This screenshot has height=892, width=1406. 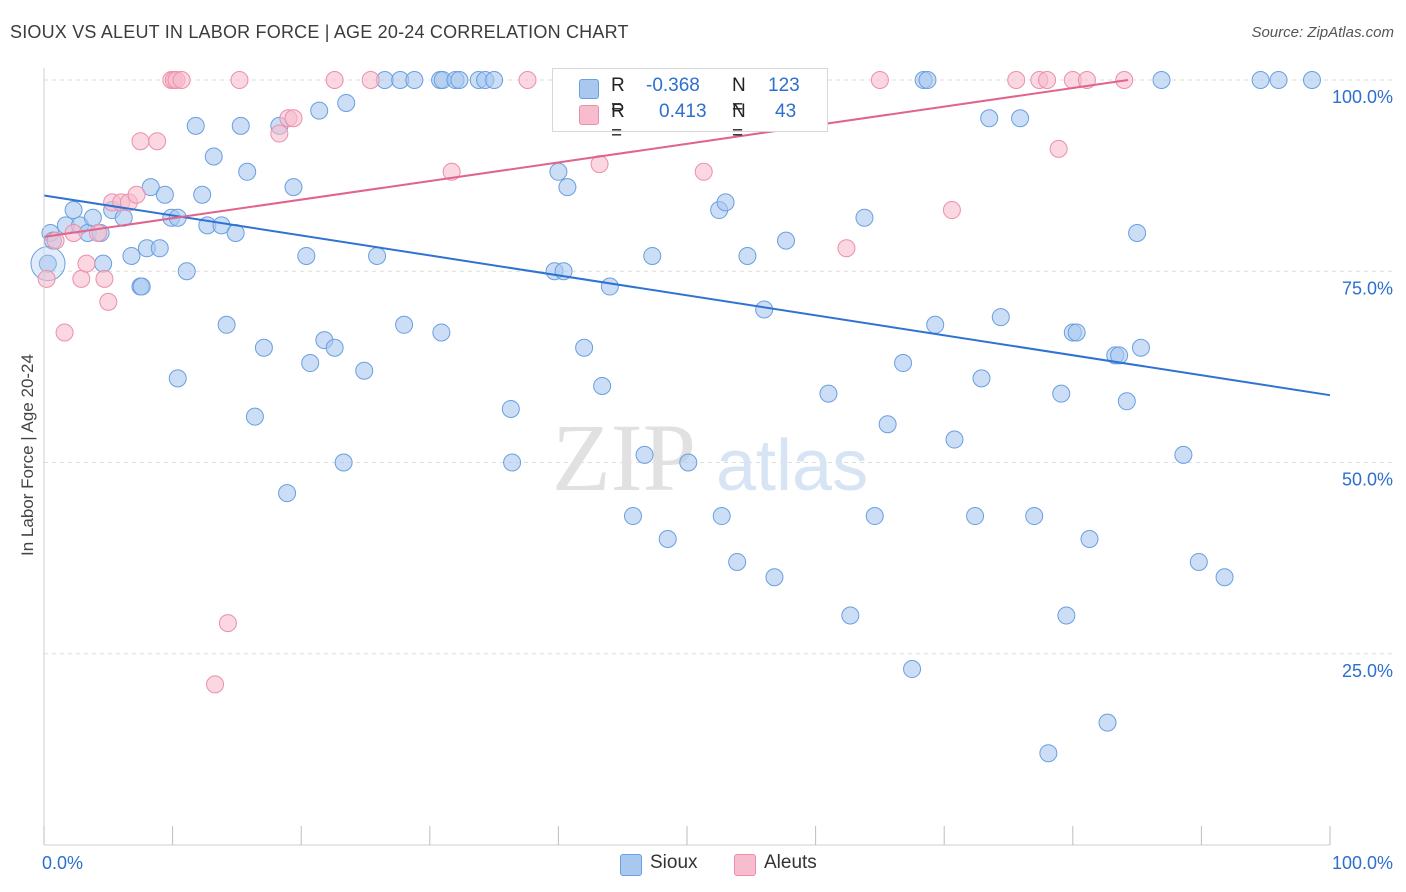 What do you see at coordinates (703, 865) in the screenshot?
I see `series-legend: Sioux Aleuts` at bounding box center [703, 865].